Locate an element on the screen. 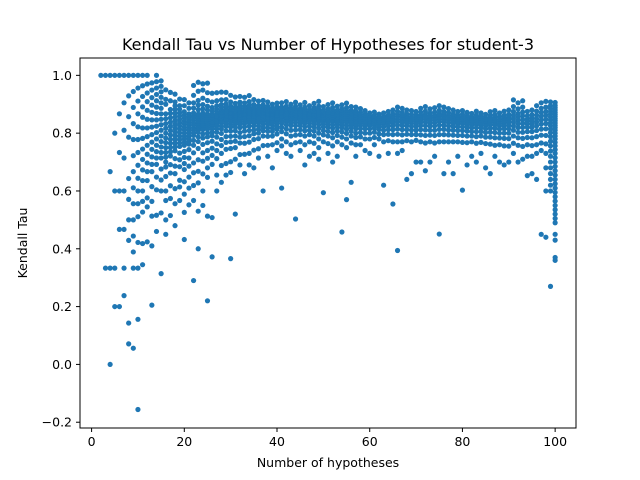 The width and height of the screenshot is (640, 480). y-tick-label: 0.2 is located at coordinates (62, 306).